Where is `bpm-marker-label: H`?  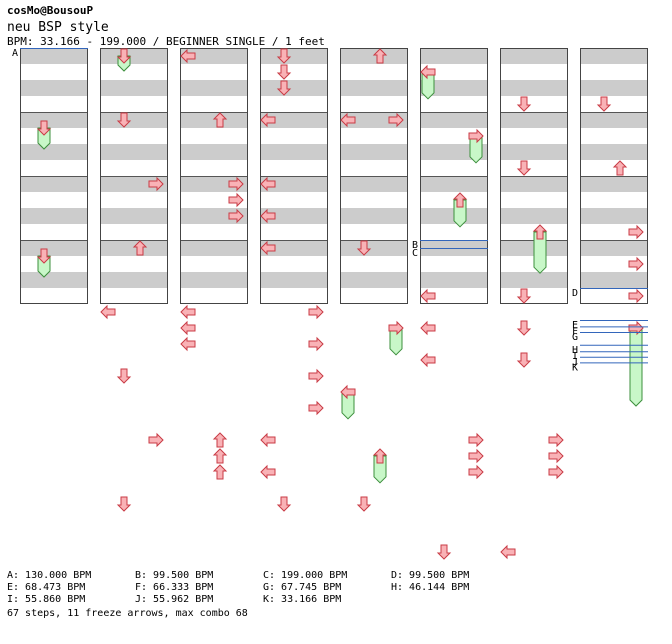
bpm-marker-label: H is located at coordinates (575, 350).